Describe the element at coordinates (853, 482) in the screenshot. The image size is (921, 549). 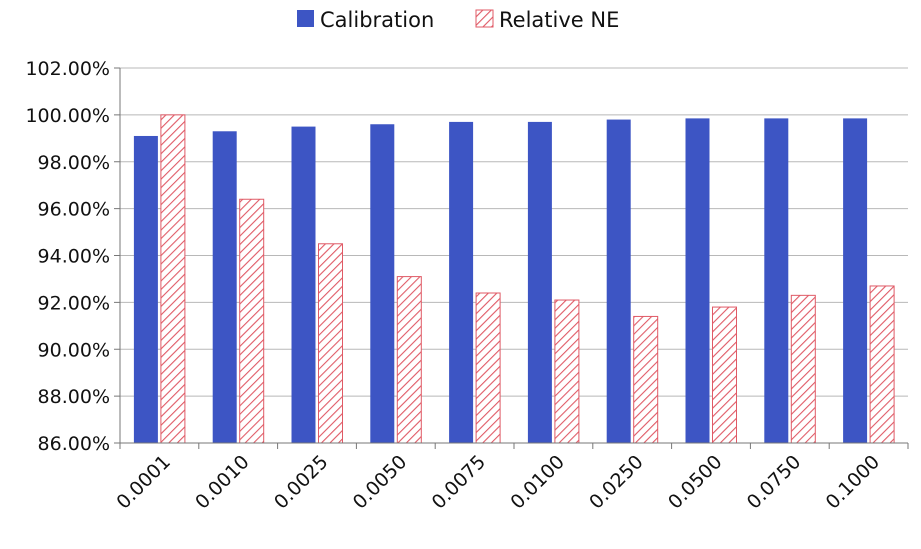
I see `x-tick-label: 0.1000` at that location.